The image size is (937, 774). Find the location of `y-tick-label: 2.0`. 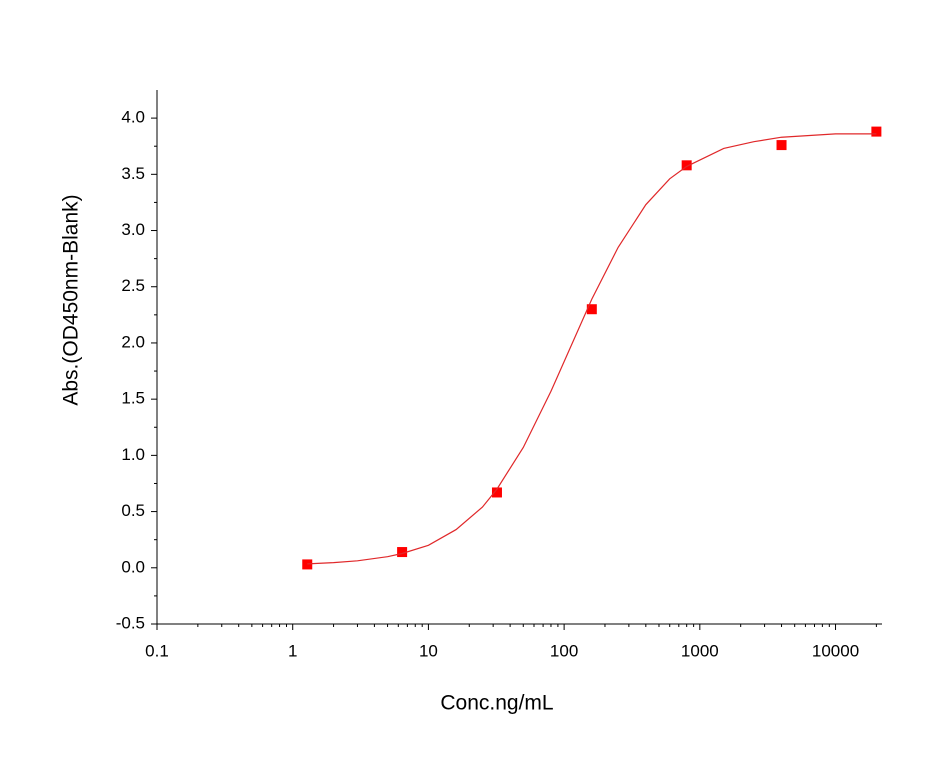

y-tick-label: 2.0 is located at coordinates (133, 341).